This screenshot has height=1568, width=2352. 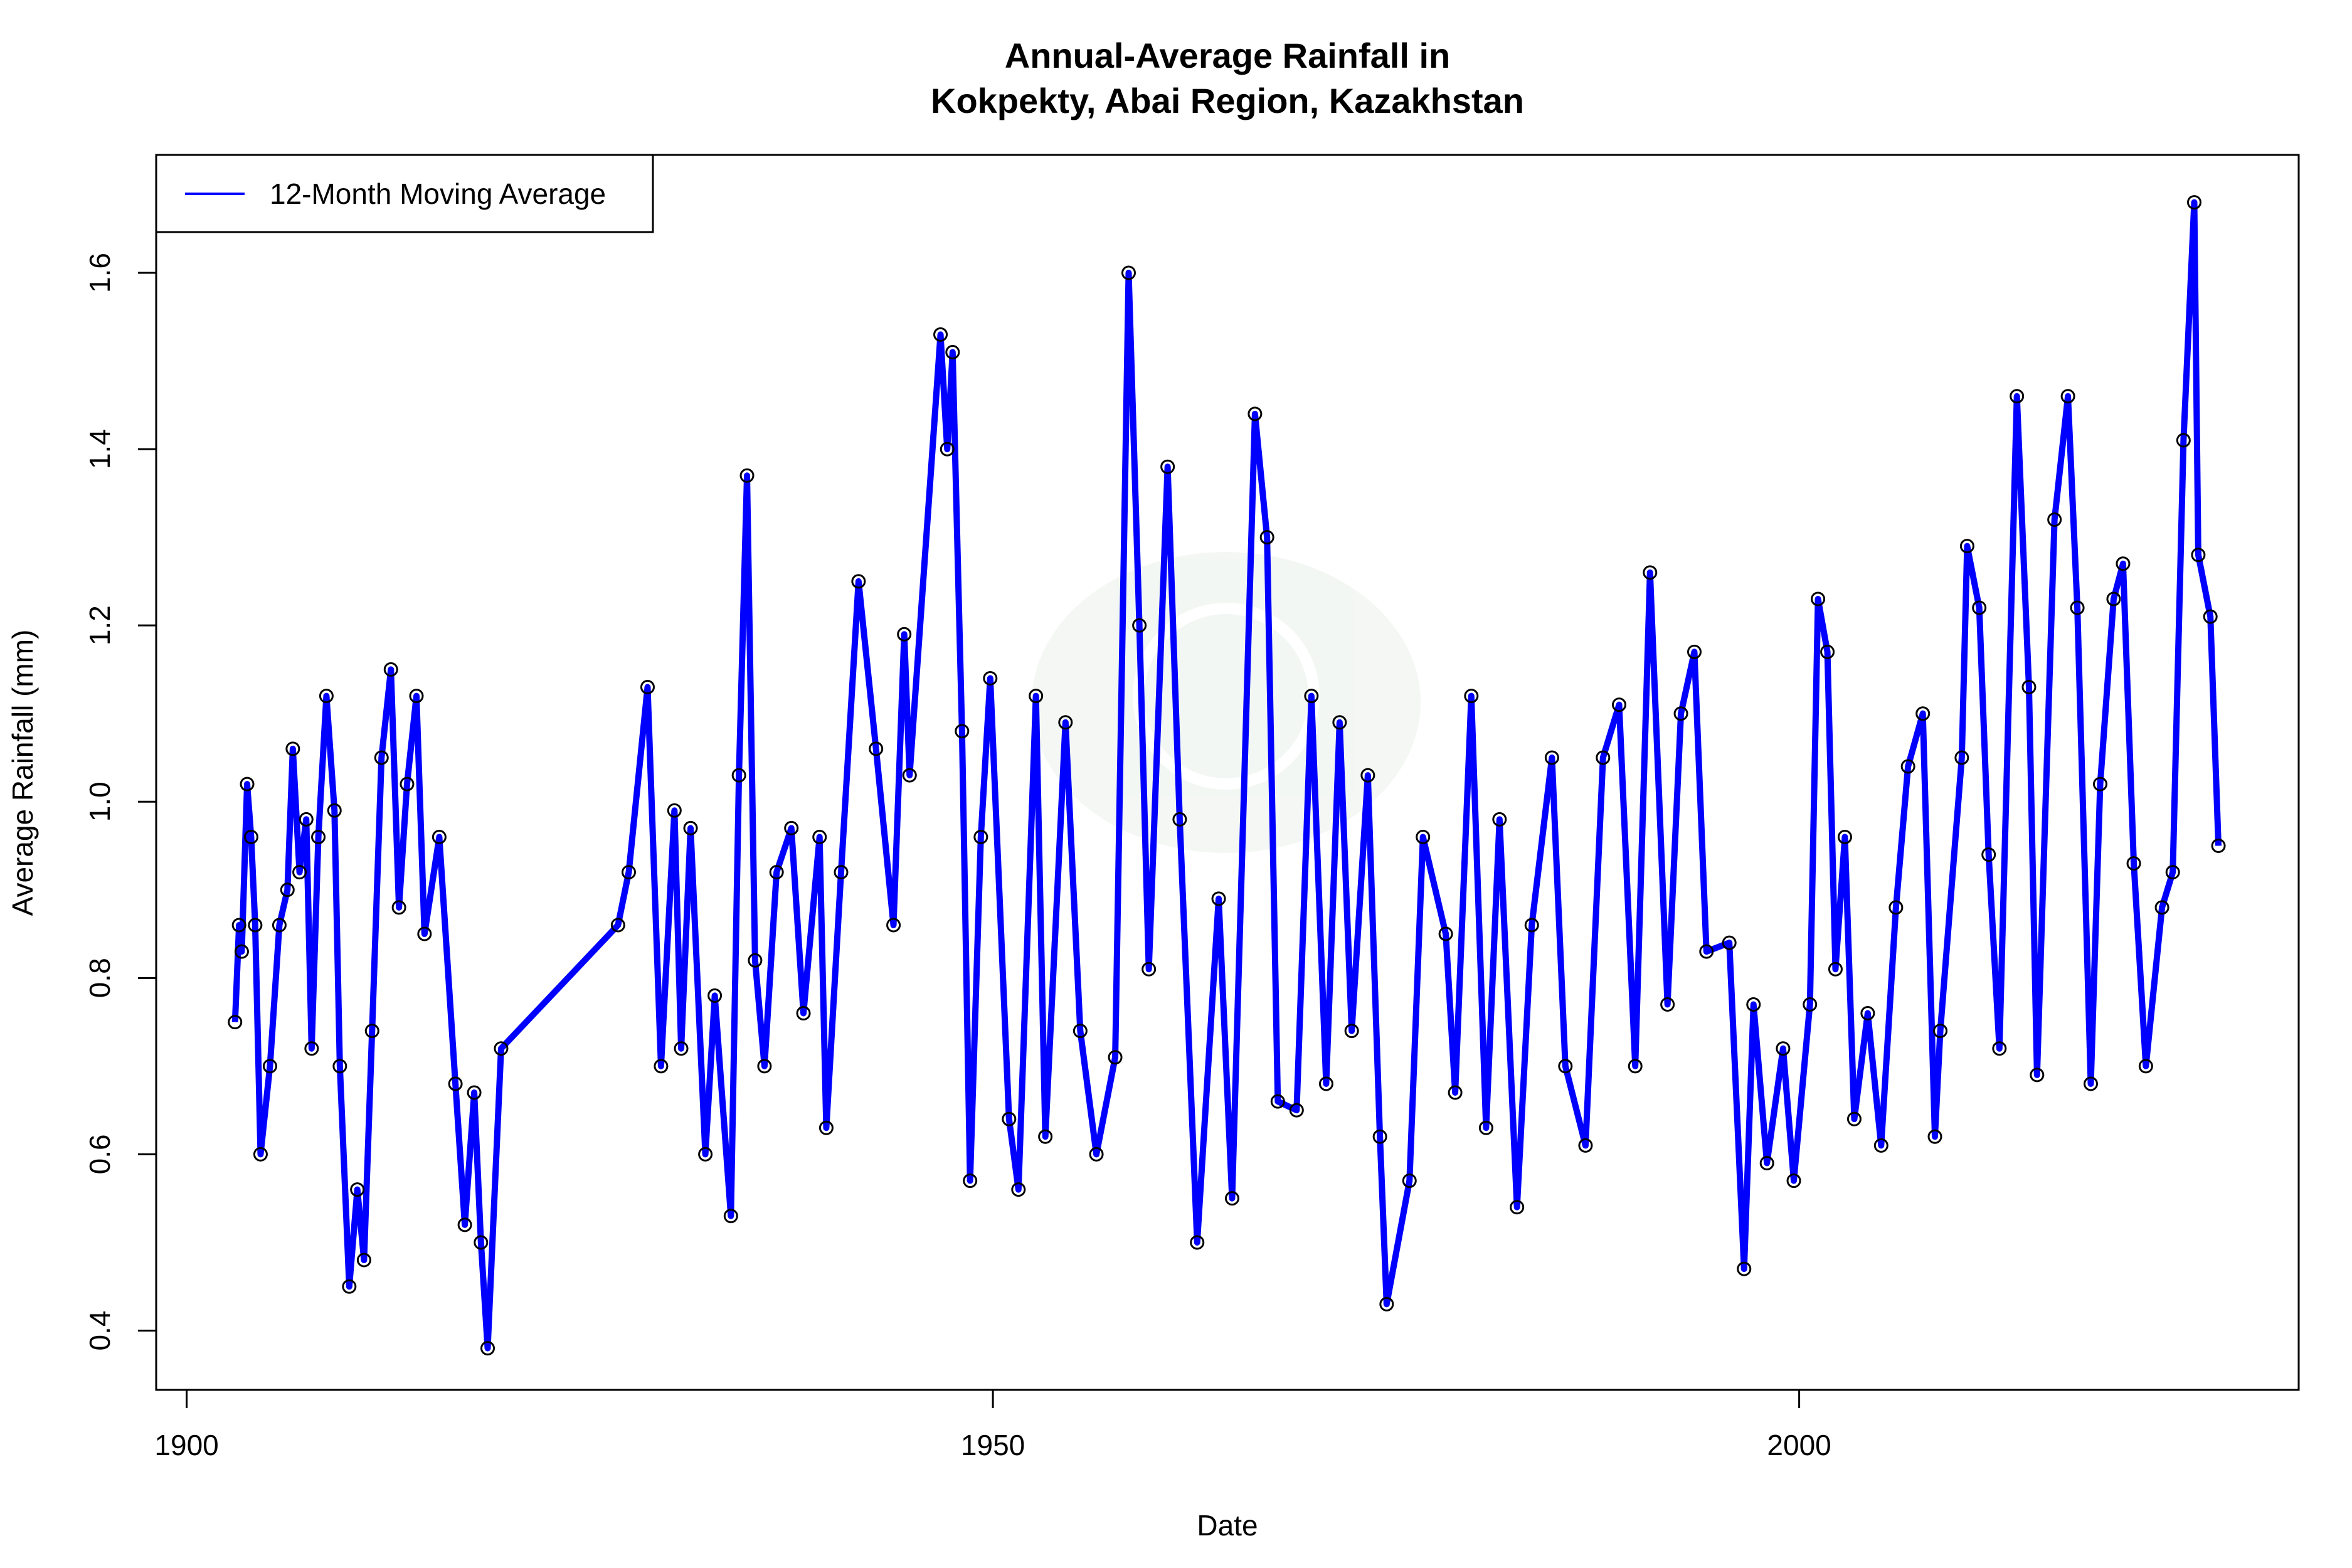 What do you see at coordinates (993, 1426) in the screenshot?
I see `x-axis: 1900 1950 2000` at bounding box center [993, 1426].